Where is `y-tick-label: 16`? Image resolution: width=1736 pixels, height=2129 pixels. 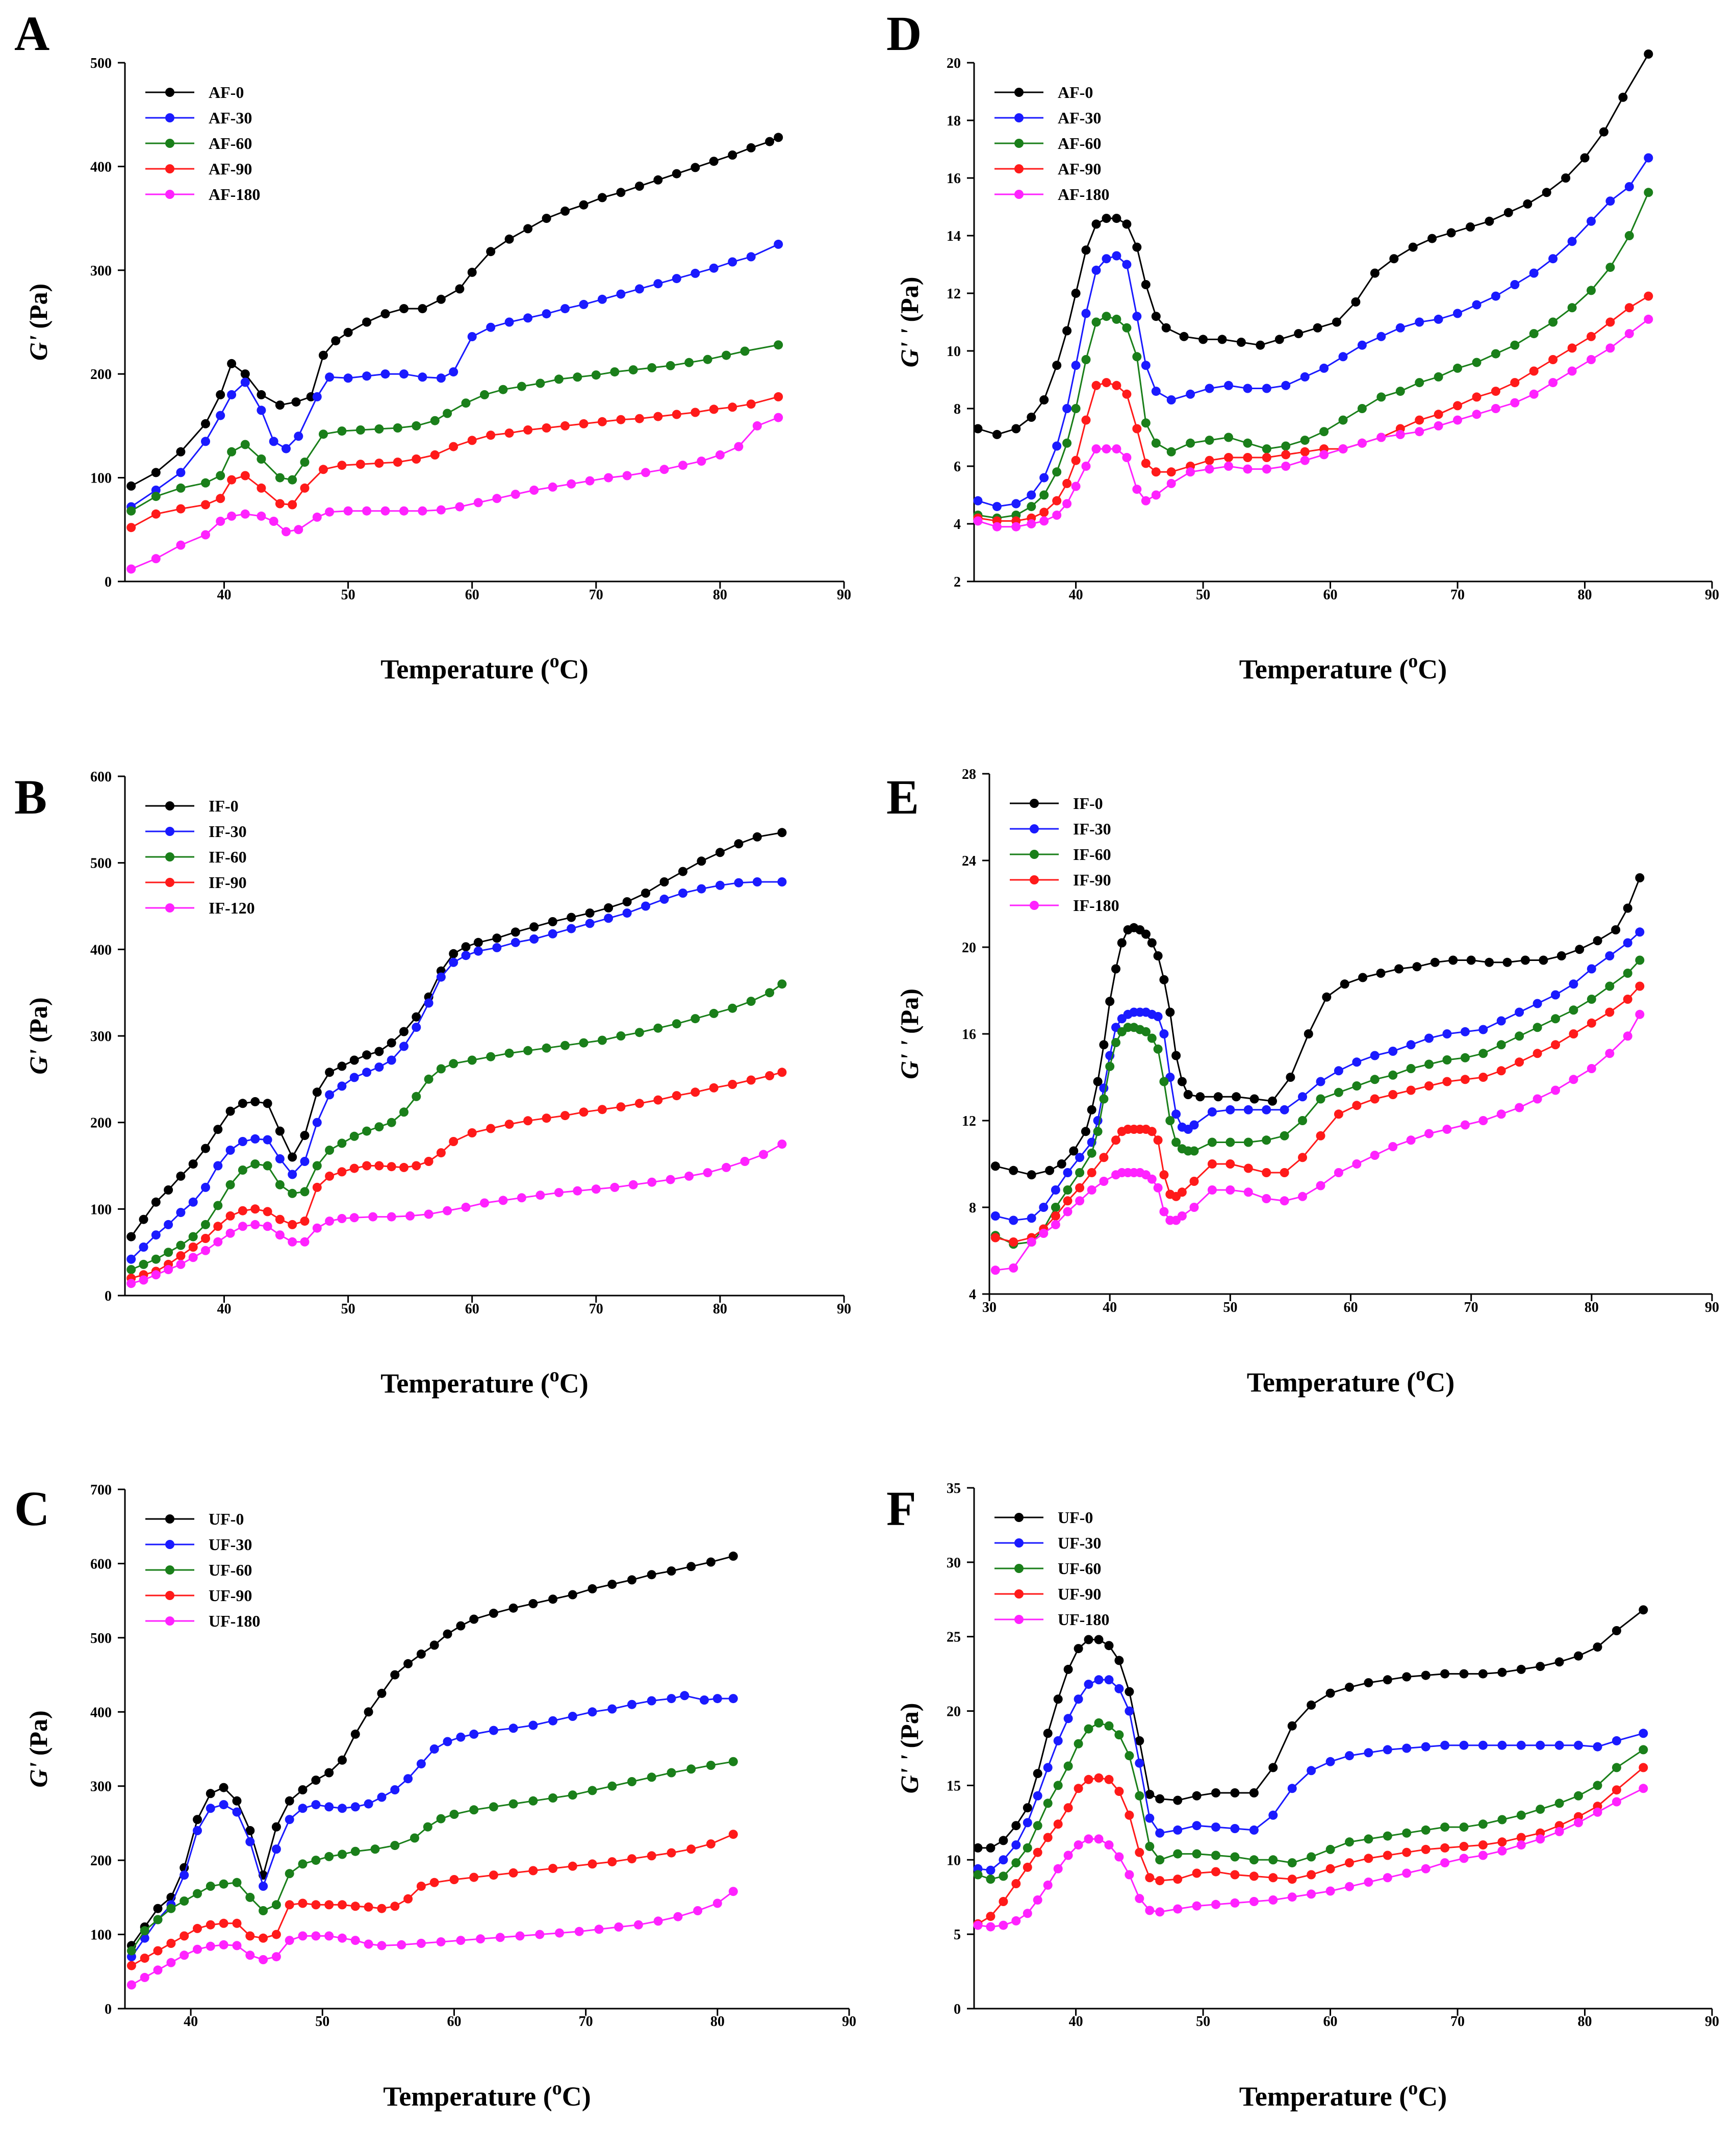 y-tick-label: 16 is located at coordinates (954, 179).